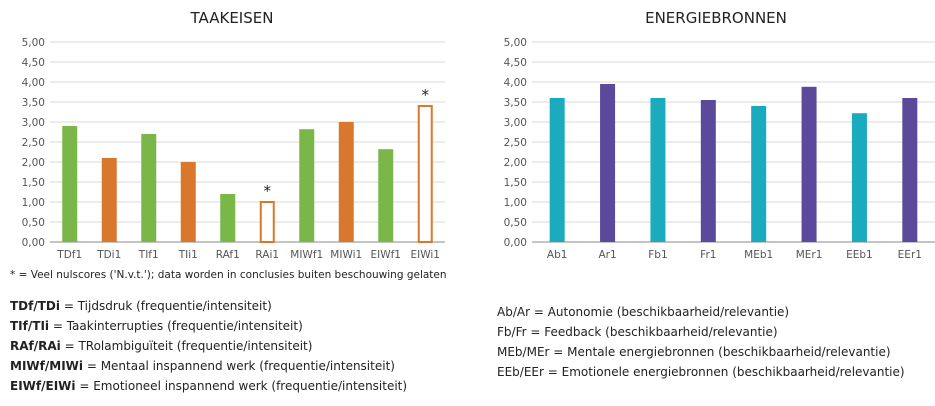 This screenshot has width=935, height=406. What do you see at coordinates (910, 170) in the screenshot?
I see `bar-EEr1` at bounding box center [910, 170].